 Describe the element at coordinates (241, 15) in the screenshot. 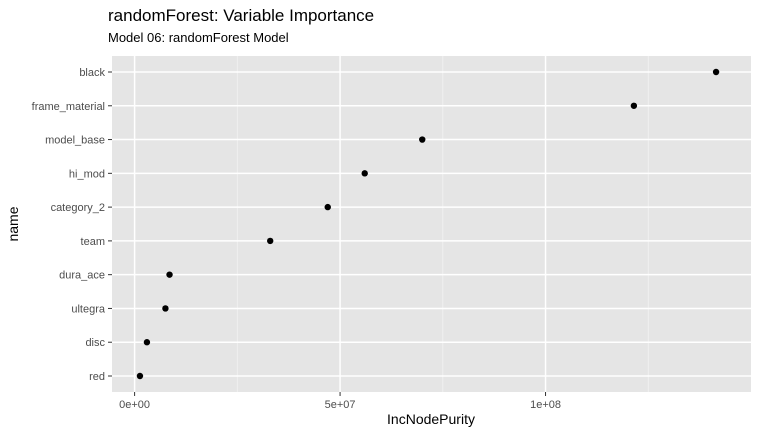

I see `chart-title: randomForest: Variable Importance` at that location.